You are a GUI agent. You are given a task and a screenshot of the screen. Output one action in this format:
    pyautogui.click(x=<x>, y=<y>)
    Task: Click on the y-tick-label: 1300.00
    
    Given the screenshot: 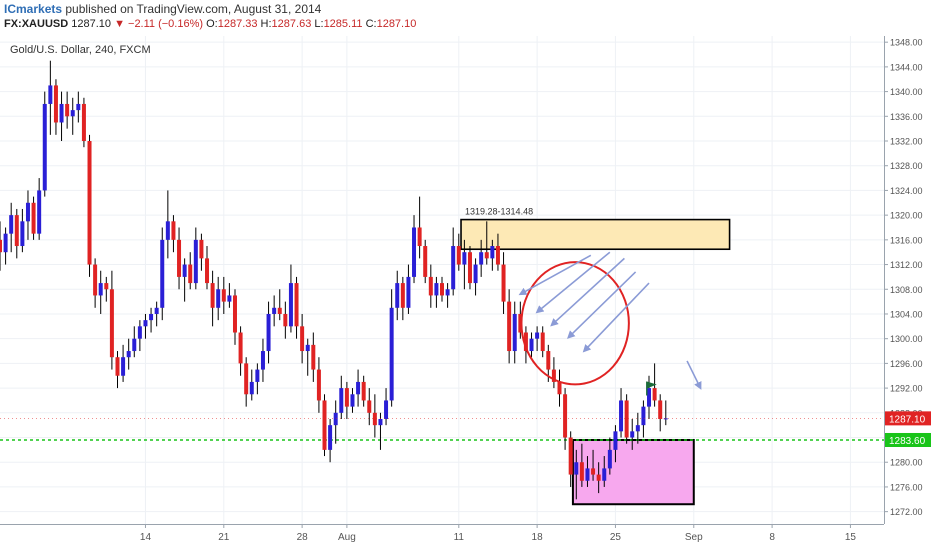 What is the action you would take?
    pyautogui.click(x=906, y=339)
    